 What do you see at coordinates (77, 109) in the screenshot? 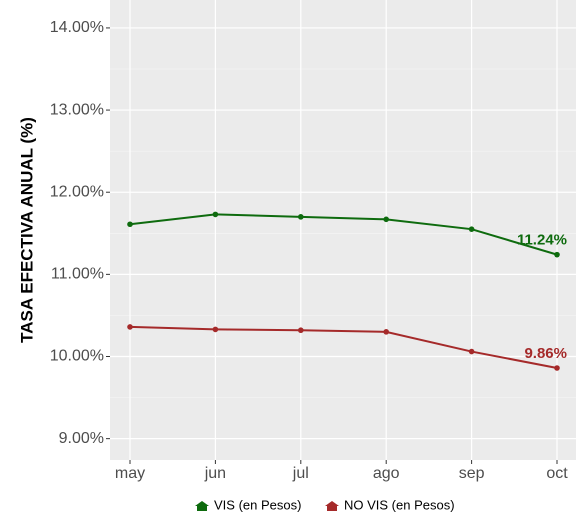
I see `y-tick-label: 13.00%` at bounding box center [77, 109].